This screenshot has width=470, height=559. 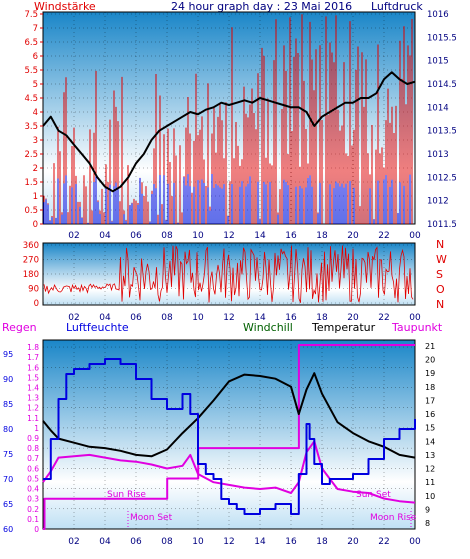 I want to click on temperature-tick-label: 8, so click(x=427, y=523).